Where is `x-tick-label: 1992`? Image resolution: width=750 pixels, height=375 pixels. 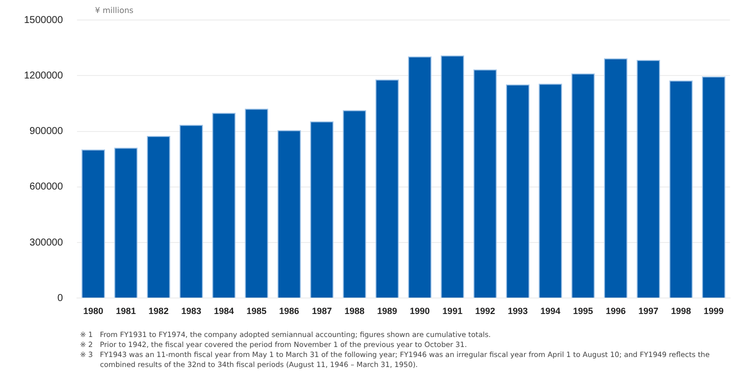 x-tick-label: 1992 is located at coordinates (485, 311).